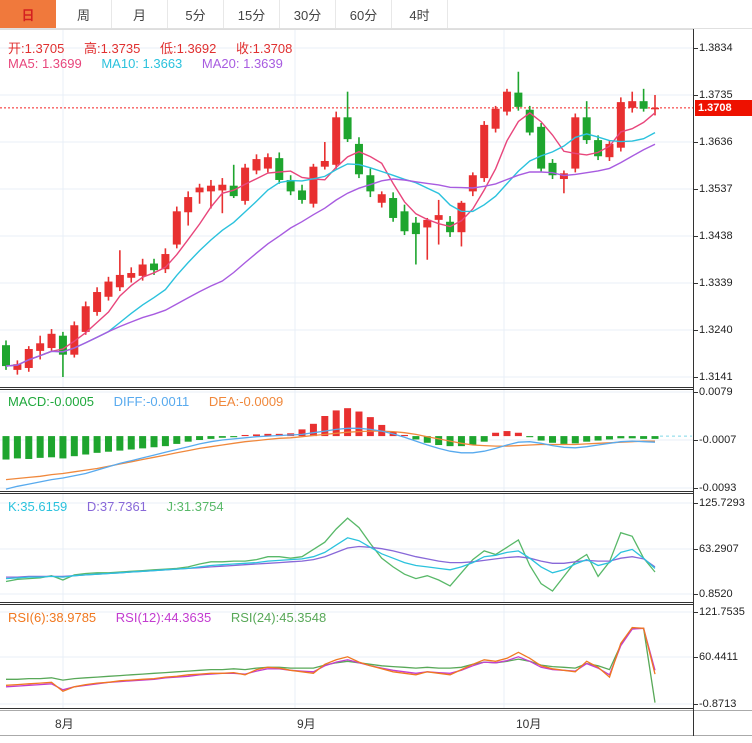  What do you see at coordinates (346, 548) in the screenshot?
I see `kdj-chart` at bounding box center [346, 548].